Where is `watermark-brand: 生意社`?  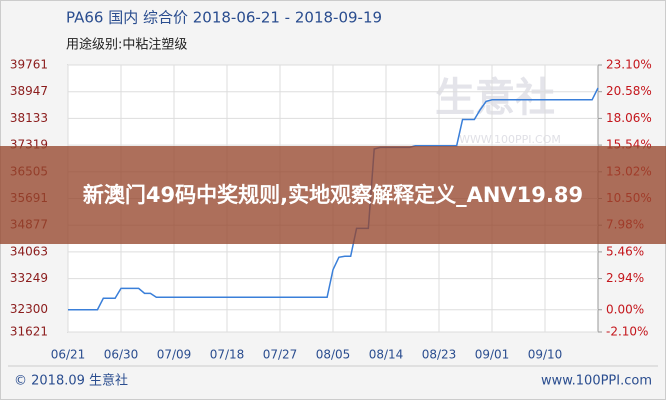 watermark-brand: 生意社 is located at coordinates (495, 98).